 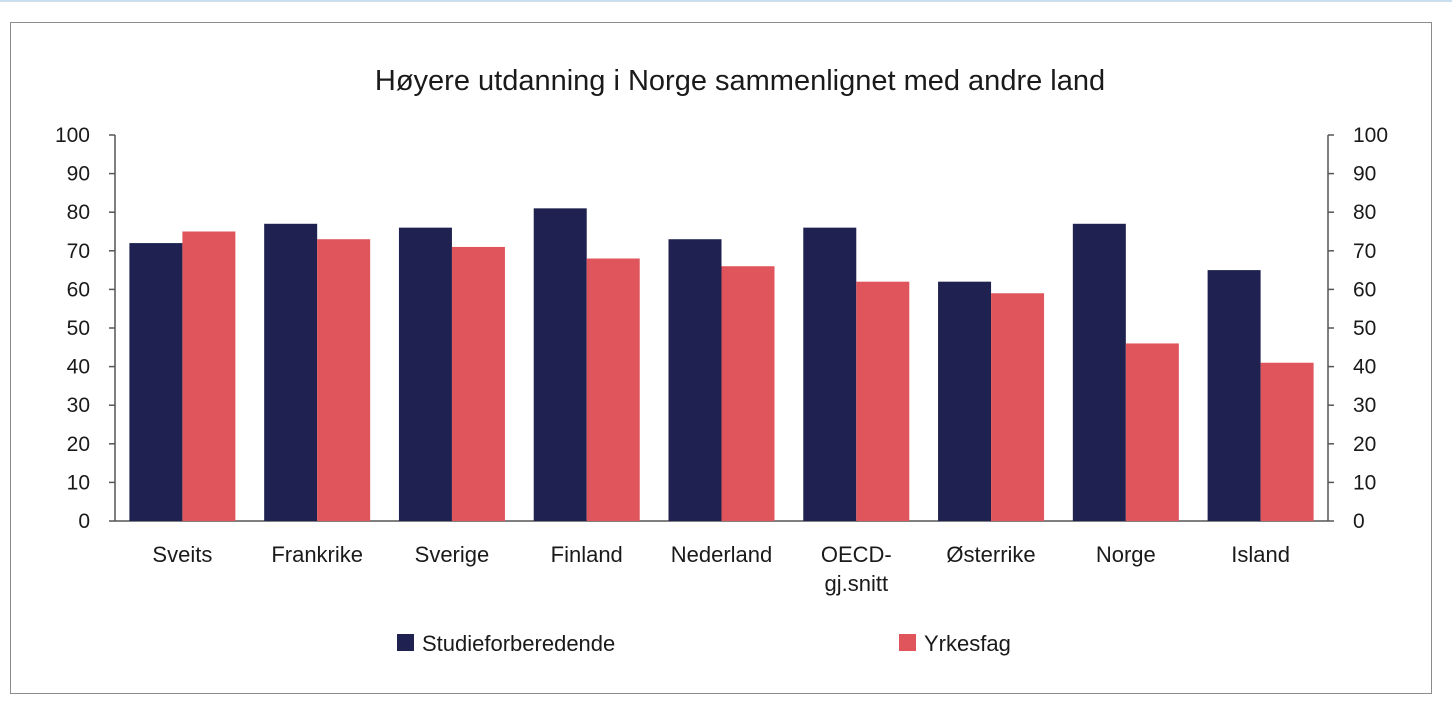 I want to click on category-label: gj.snitt, so click(x=856, y=583).